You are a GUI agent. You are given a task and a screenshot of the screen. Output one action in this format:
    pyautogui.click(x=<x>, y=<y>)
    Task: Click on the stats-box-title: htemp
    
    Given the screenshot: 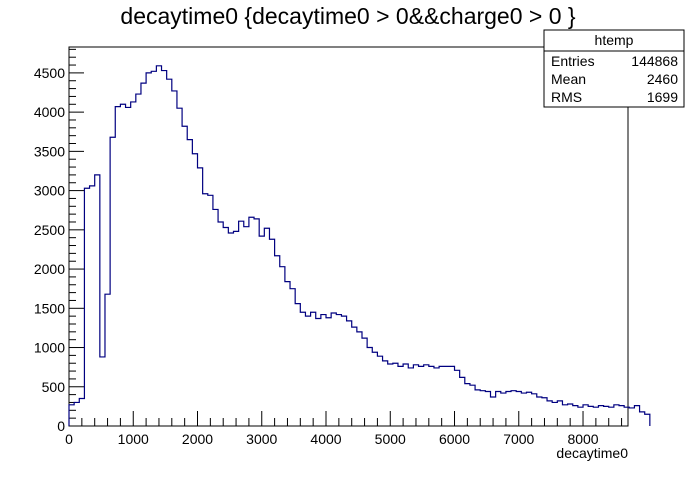 What is the action you would take?
    pyautogui.click(x=614, y=40)
    